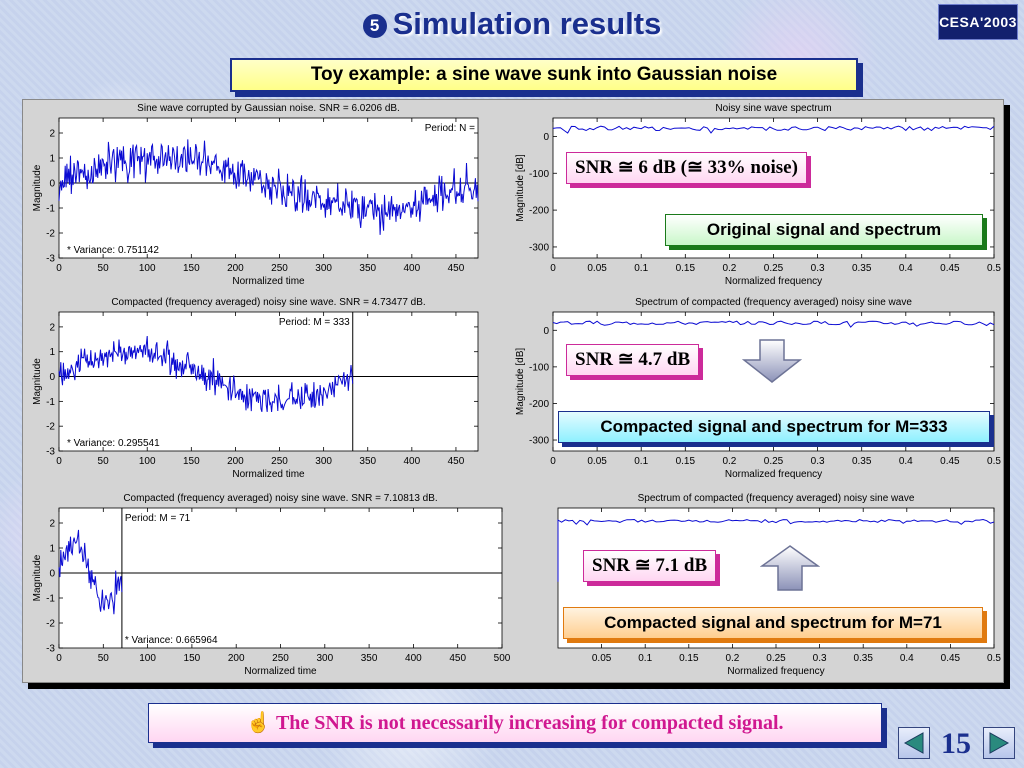  I want to click on triangle-right-icon, so click(999, 743).